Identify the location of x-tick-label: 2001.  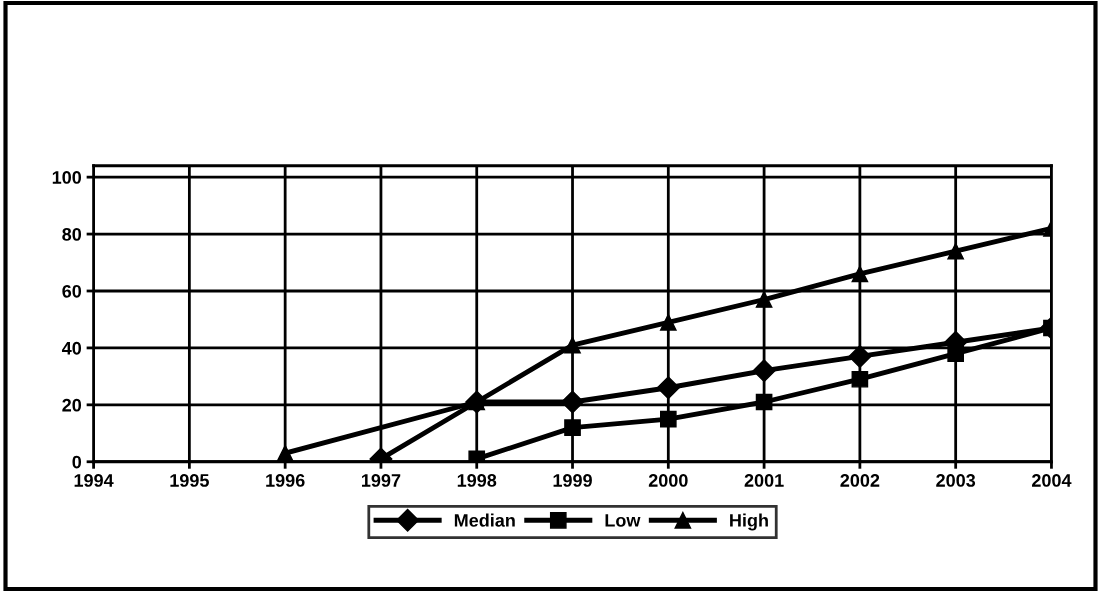
(764, 480).